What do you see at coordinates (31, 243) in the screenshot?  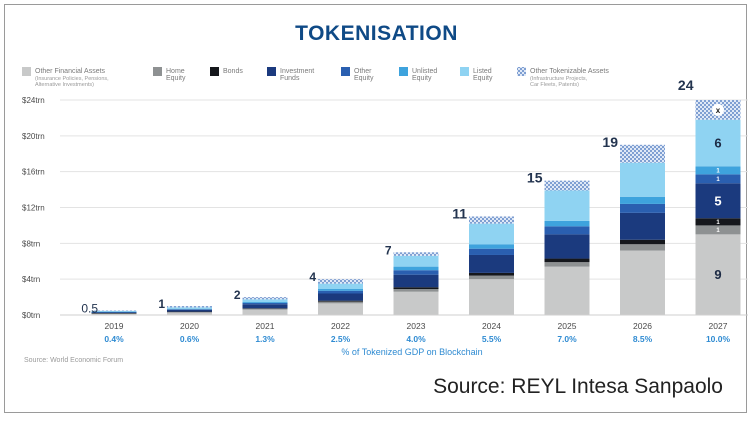 I see `y-tick-label: $8trn` at bounding box center [31, 243].